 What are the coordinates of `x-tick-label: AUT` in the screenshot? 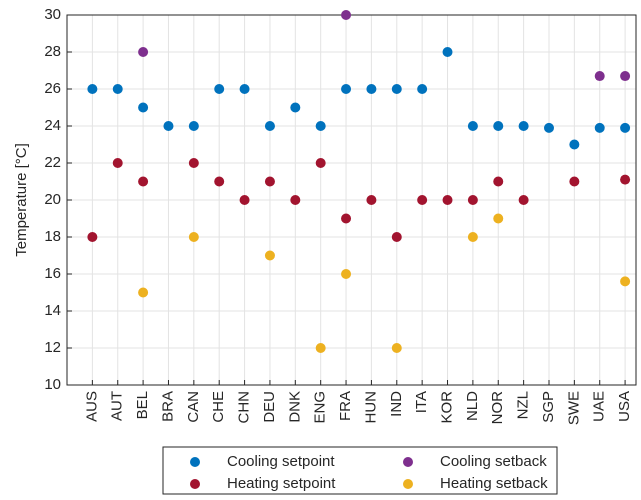 It's located at (117, 406).